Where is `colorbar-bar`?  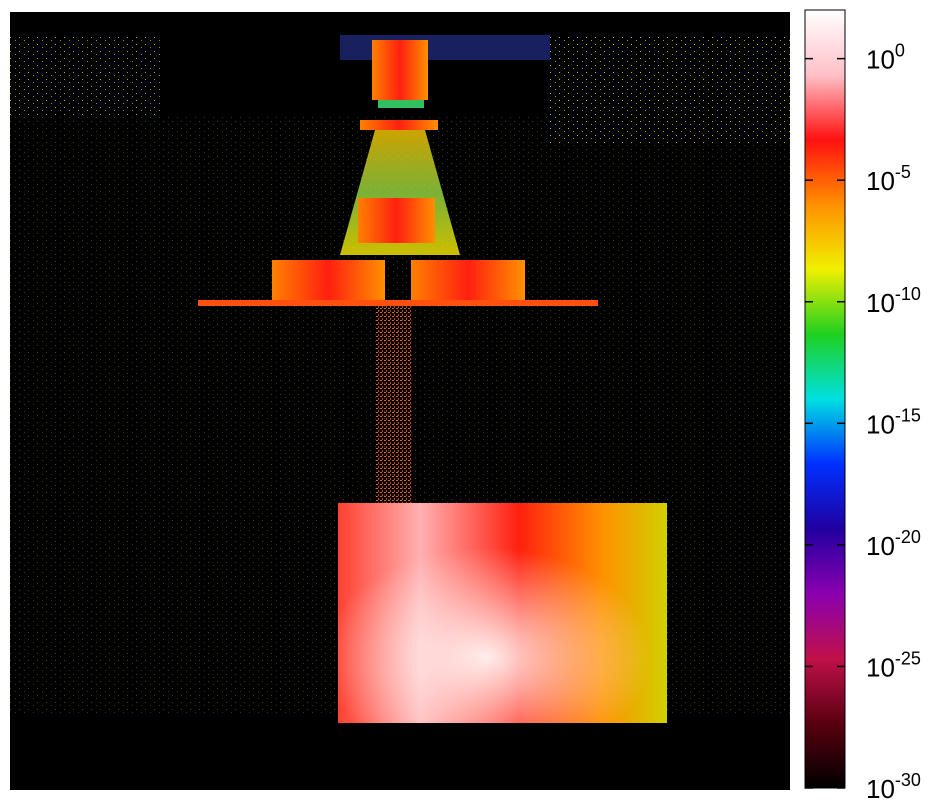
colorbar-bar is located at coordinates (825, 399).